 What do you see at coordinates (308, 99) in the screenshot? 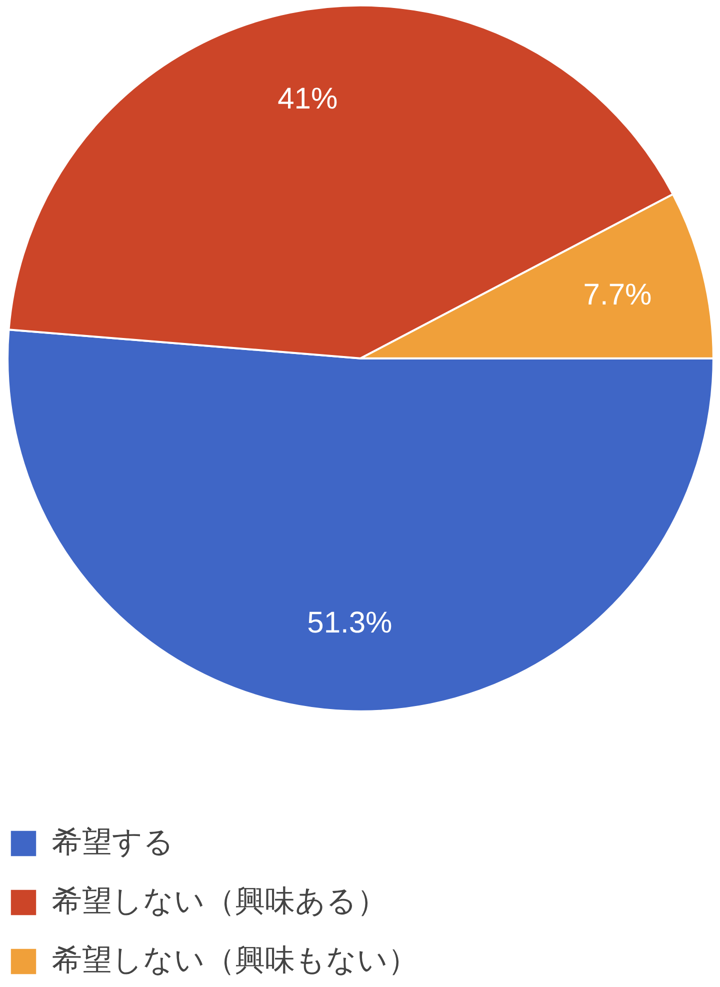
I see `data-label: 41%` at bounding box center [308, 99].